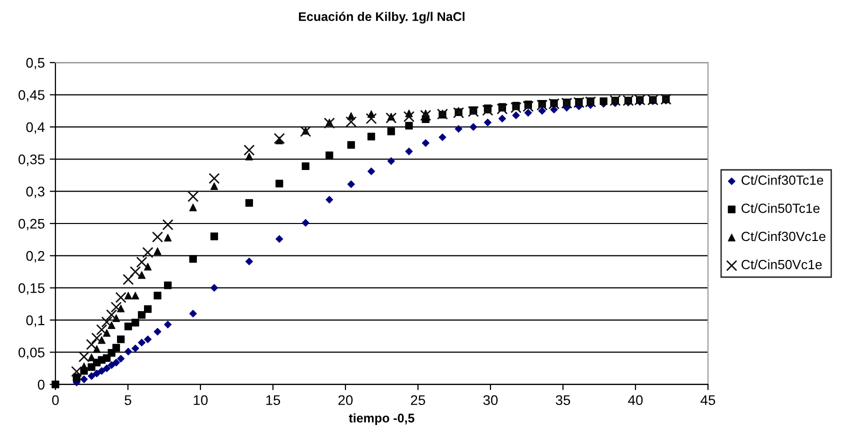 The width and height of the screenshot is (853, 447). I want to click on x-tick-label: 5, so click(128, 400).